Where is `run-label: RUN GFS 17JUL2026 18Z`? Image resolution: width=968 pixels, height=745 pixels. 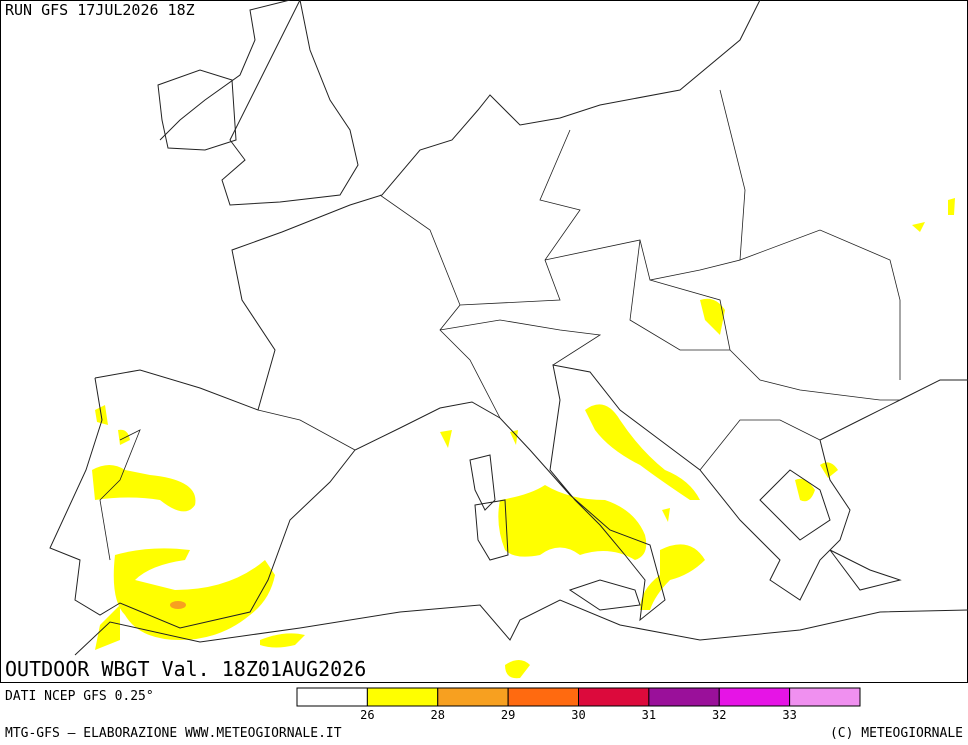 run-label: RUN GFS 17JUL2026 18Z is located at coordinates (100, 10).